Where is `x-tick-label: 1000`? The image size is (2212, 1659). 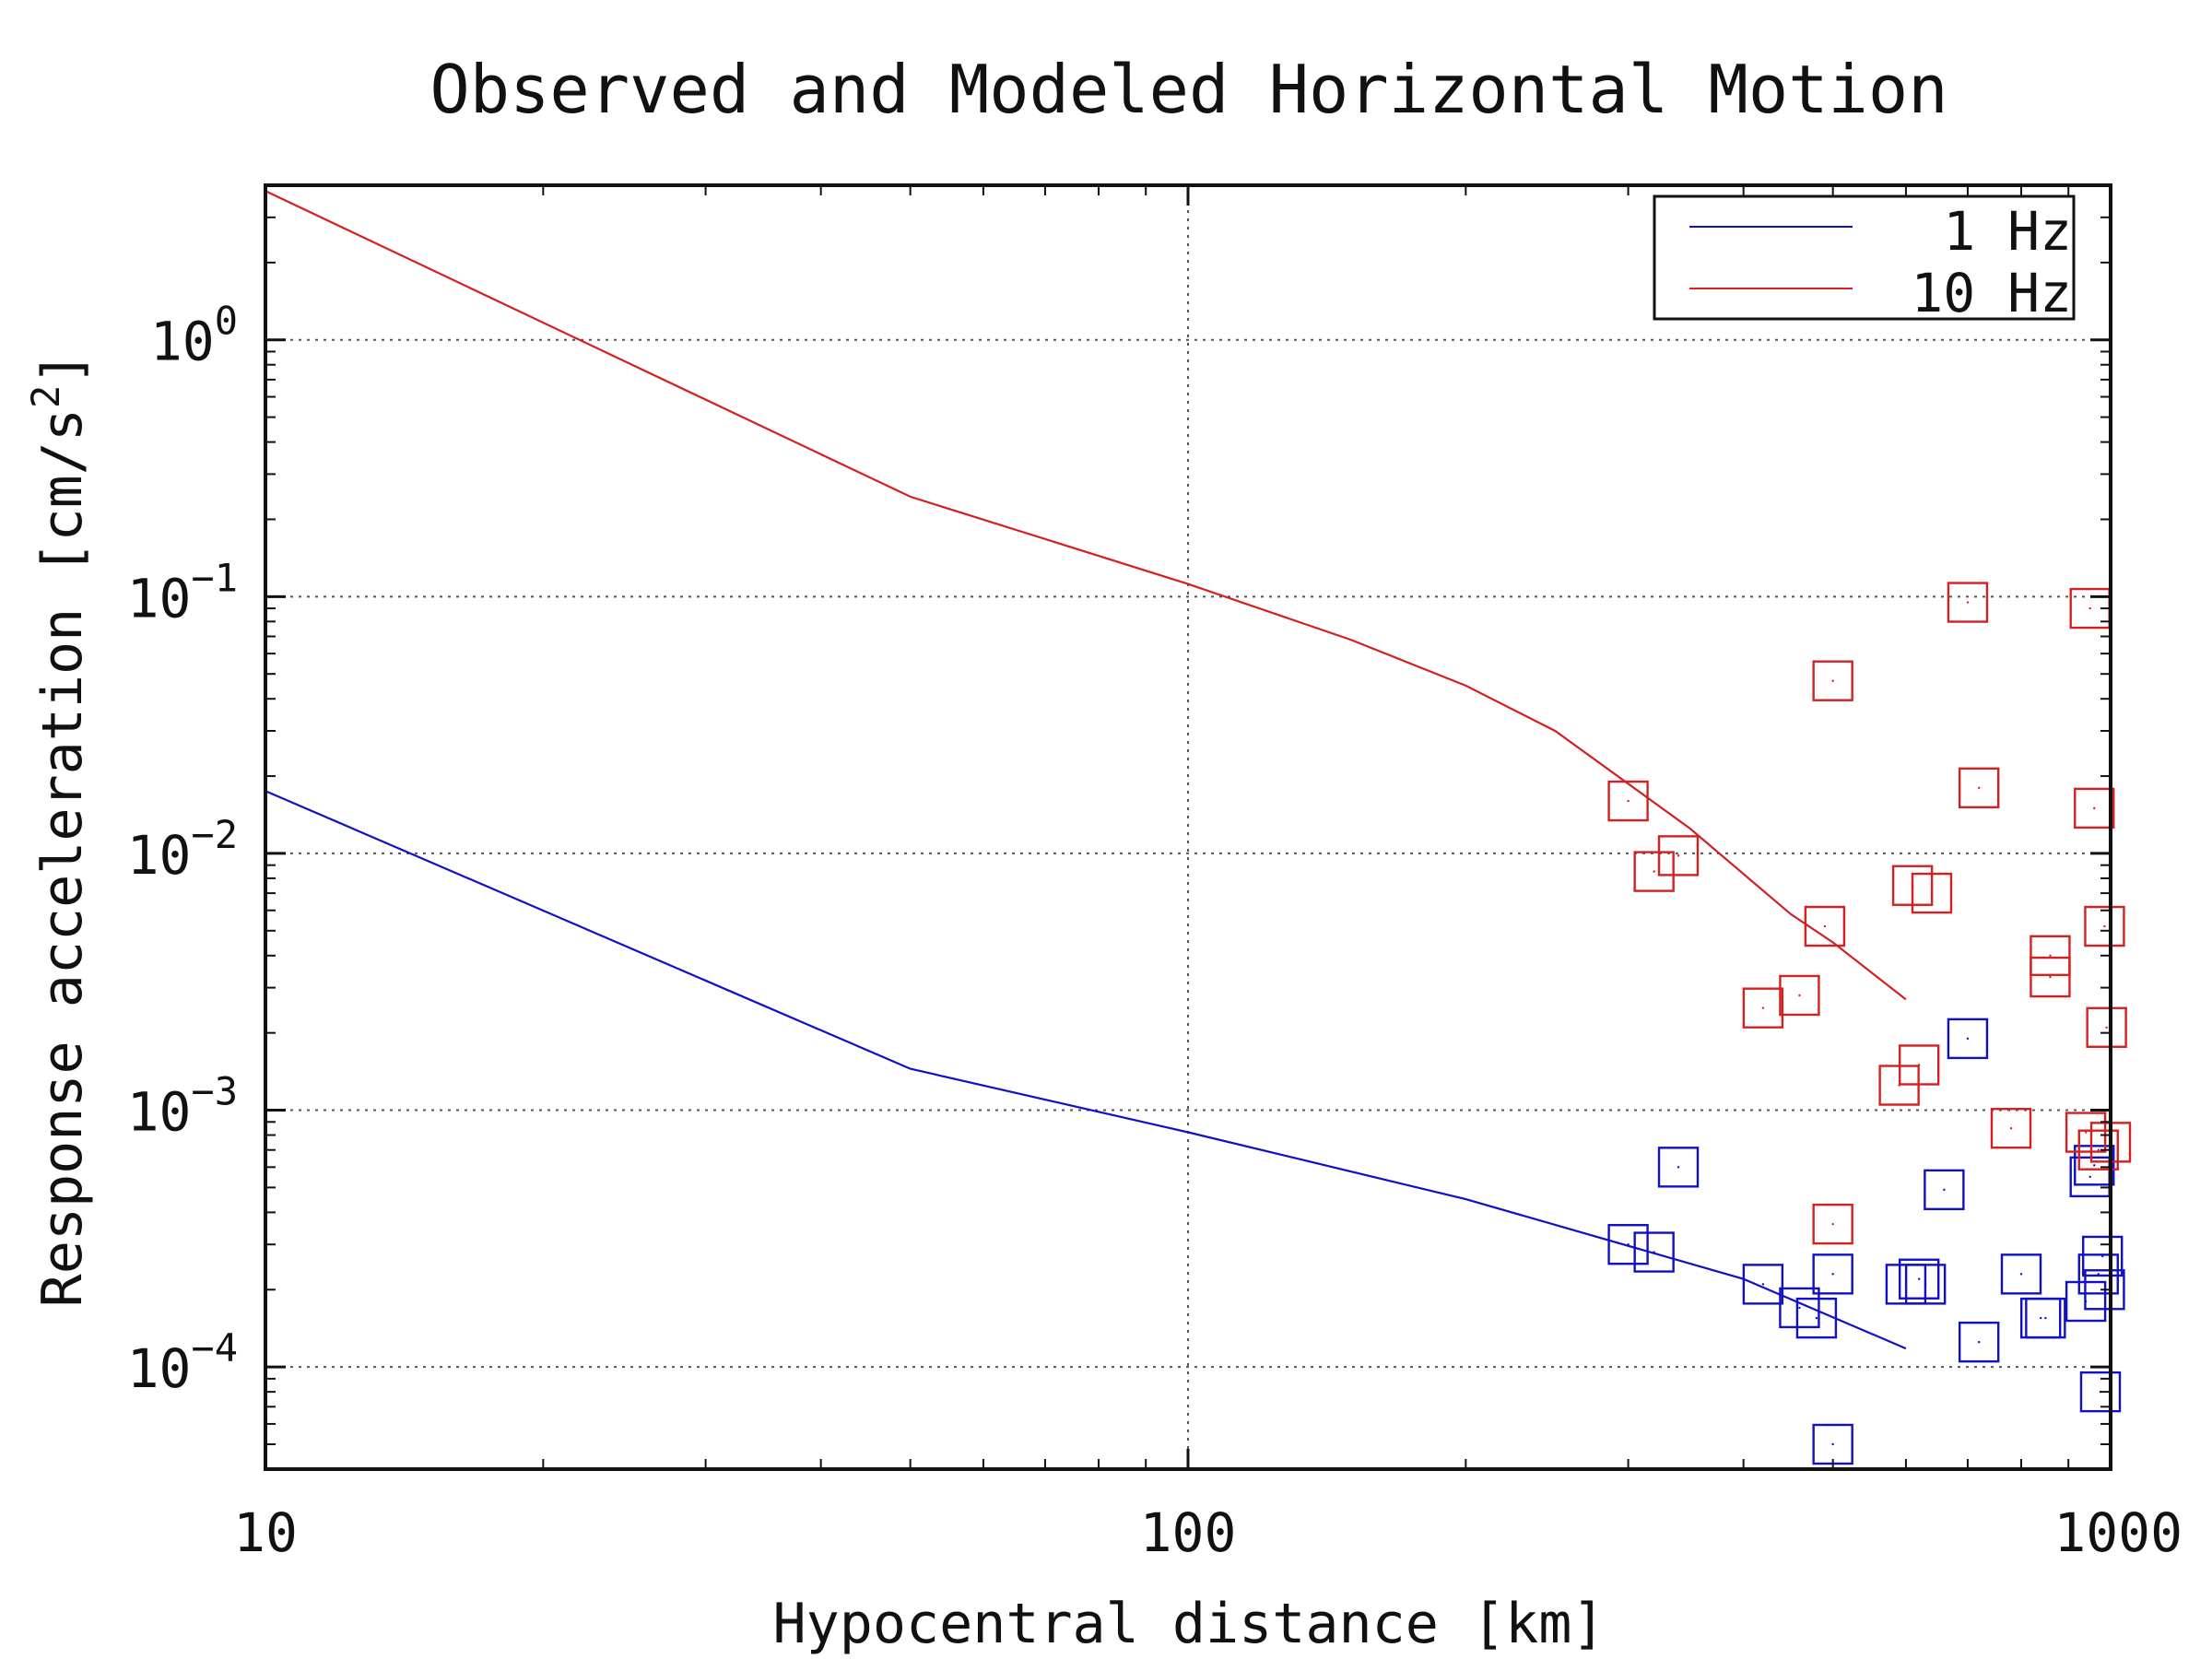
x-tick-label: 1000 is located at coordinates (2118, 1532).